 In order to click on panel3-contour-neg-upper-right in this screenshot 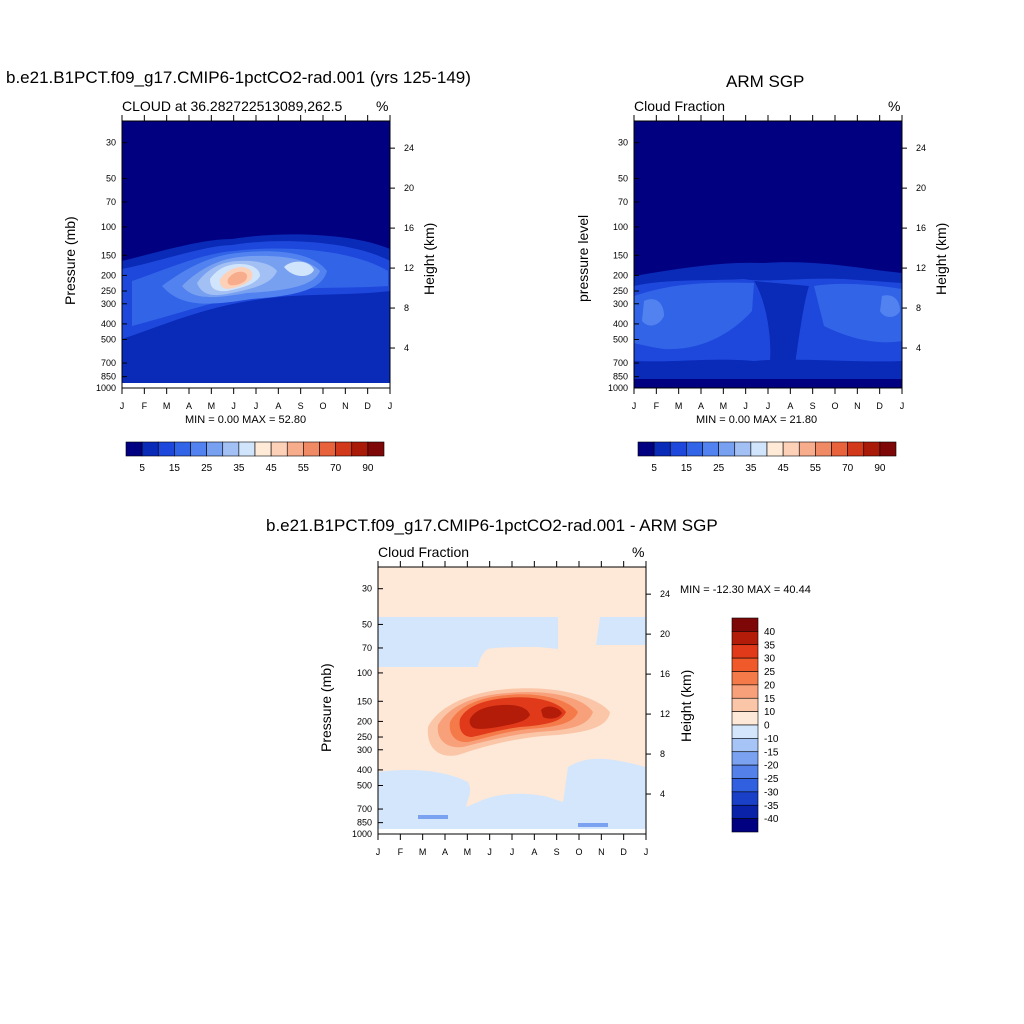, I will do `click(621, 631)`.